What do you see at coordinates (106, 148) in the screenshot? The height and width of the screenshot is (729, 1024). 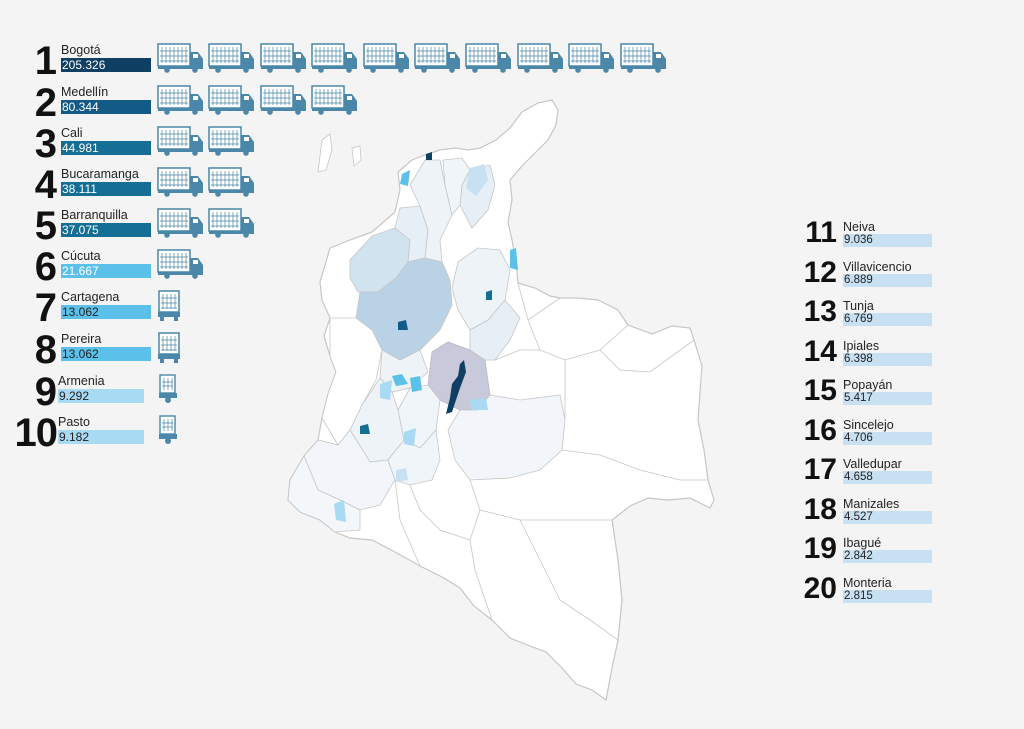 I see `value-bar: 44.981` at bounding box center [106, 148].